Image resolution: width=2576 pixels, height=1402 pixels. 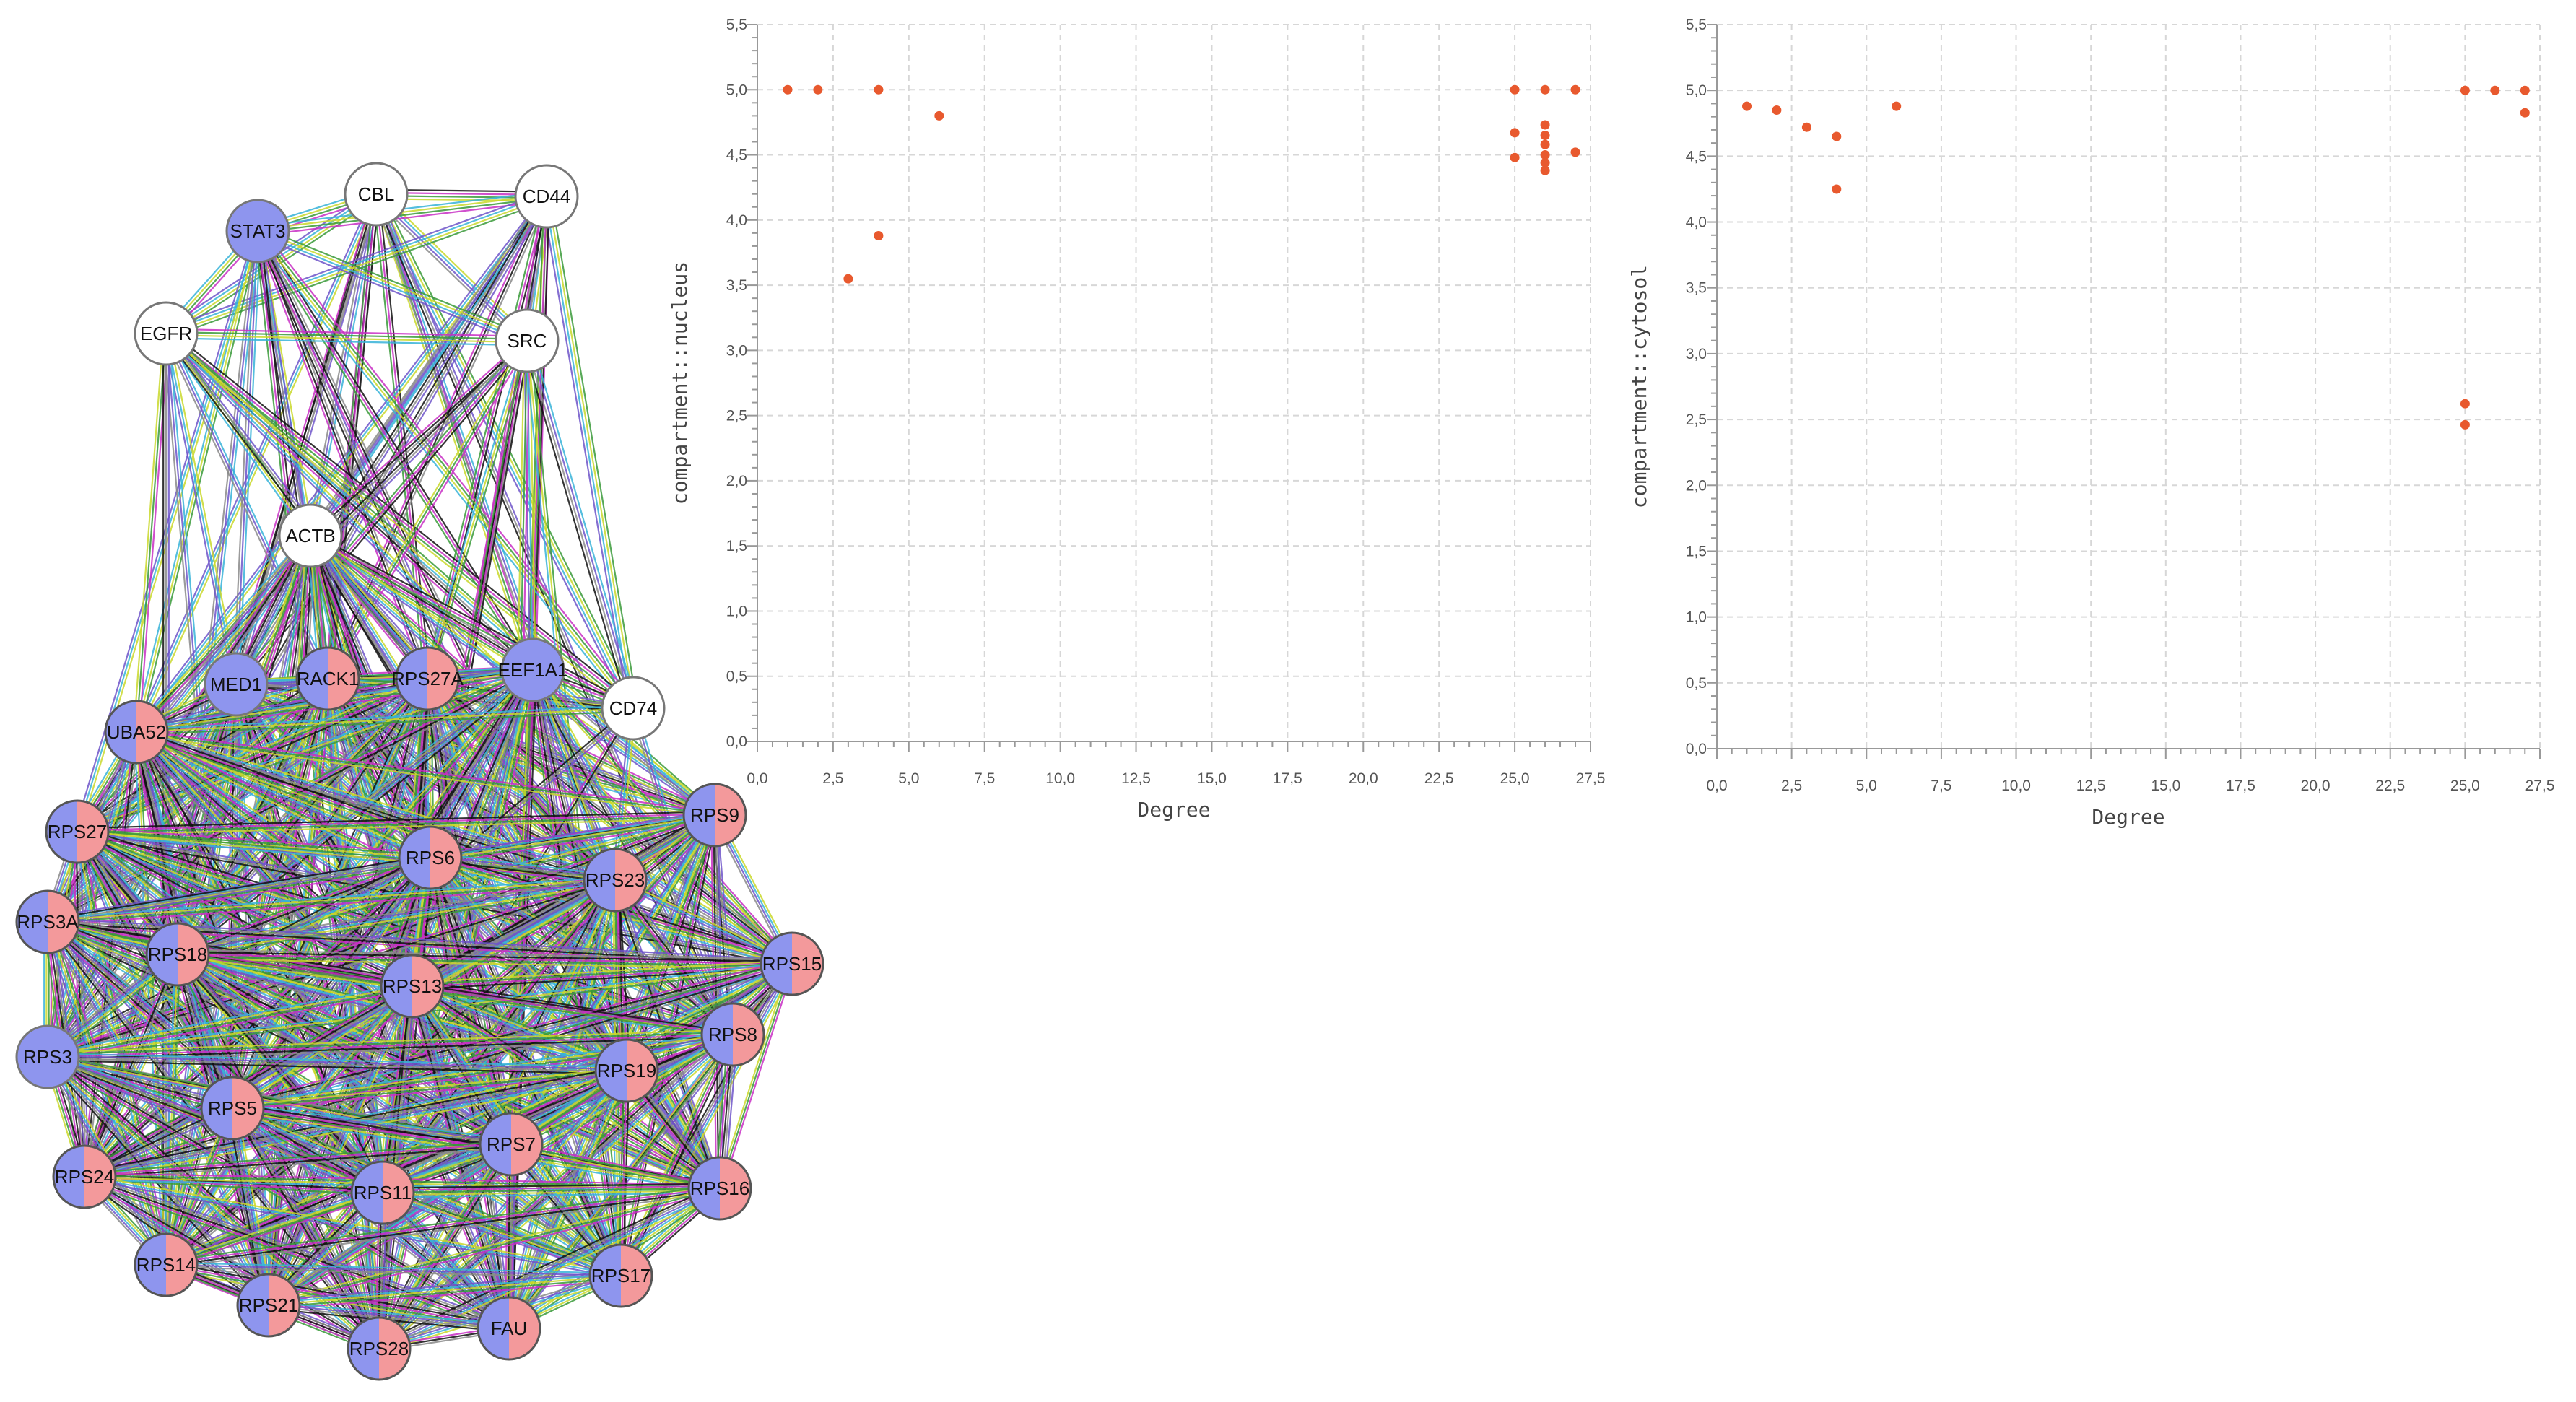 What do you see at coordinates (177, 954) in the screenshot?
I see `network-node: RPS18` at bounding box center [177, 954].